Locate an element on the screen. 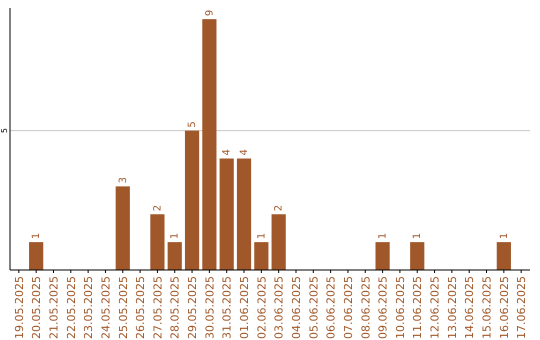 The width and height of the screenshot is (540, 340). x-tick-label: 04.06.2025 is located at coordinates (296, 307).